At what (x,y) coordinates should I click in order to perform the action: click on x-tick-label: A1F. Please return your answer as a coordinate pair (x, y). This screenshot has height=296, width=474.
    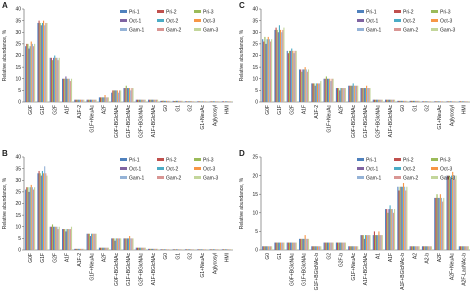
    Looking at the image, I should click on (68, 109).